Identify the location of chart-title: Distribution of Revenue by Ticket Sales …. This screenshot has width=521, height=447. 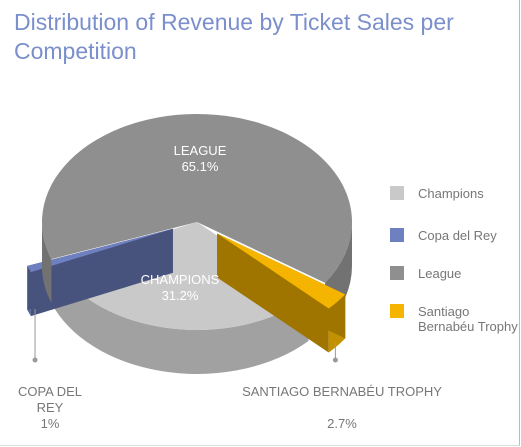
(234, 36).